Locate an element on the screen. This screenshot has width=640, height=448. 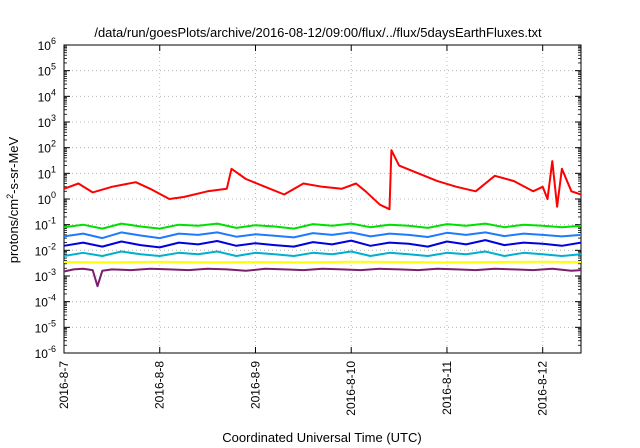
y-tick-label: 10⁻⁴ is located at coordinates (45, 301).